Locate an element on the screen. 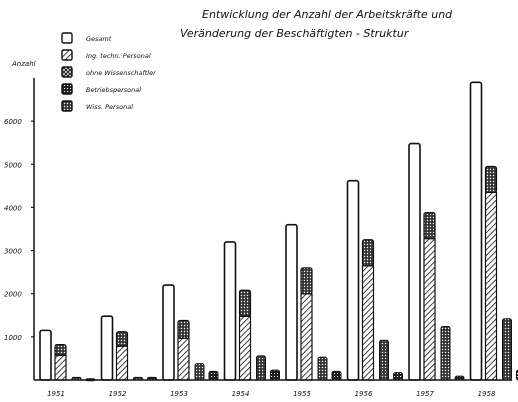 This screenshot has width=518, height=402. legend-label: Wiss. Personal is located at coordinates (109, 107).